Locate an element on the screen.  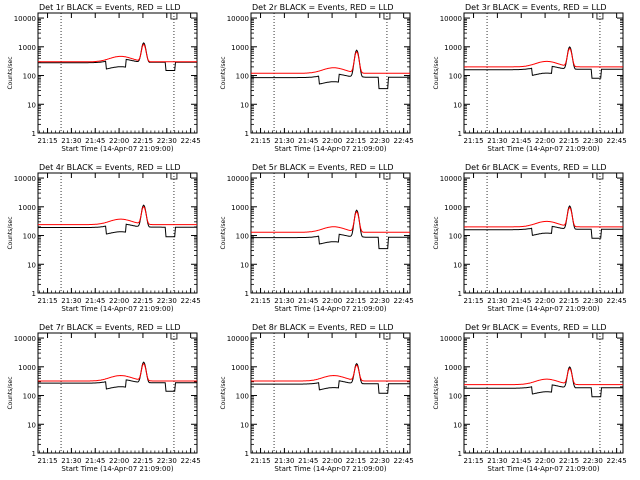
panel-title: Det 2r BLACK = Events, RED = LLD is located at coordinates (323, 7).